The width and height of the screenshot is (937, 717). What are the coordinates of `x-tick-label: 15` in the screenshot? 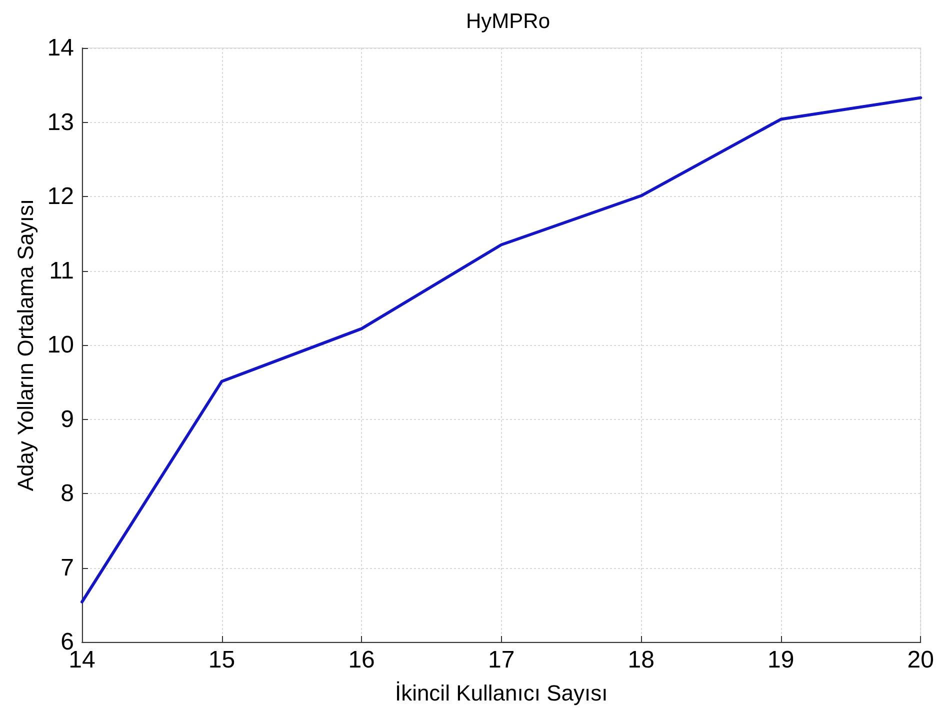 It's located at (222, 660).